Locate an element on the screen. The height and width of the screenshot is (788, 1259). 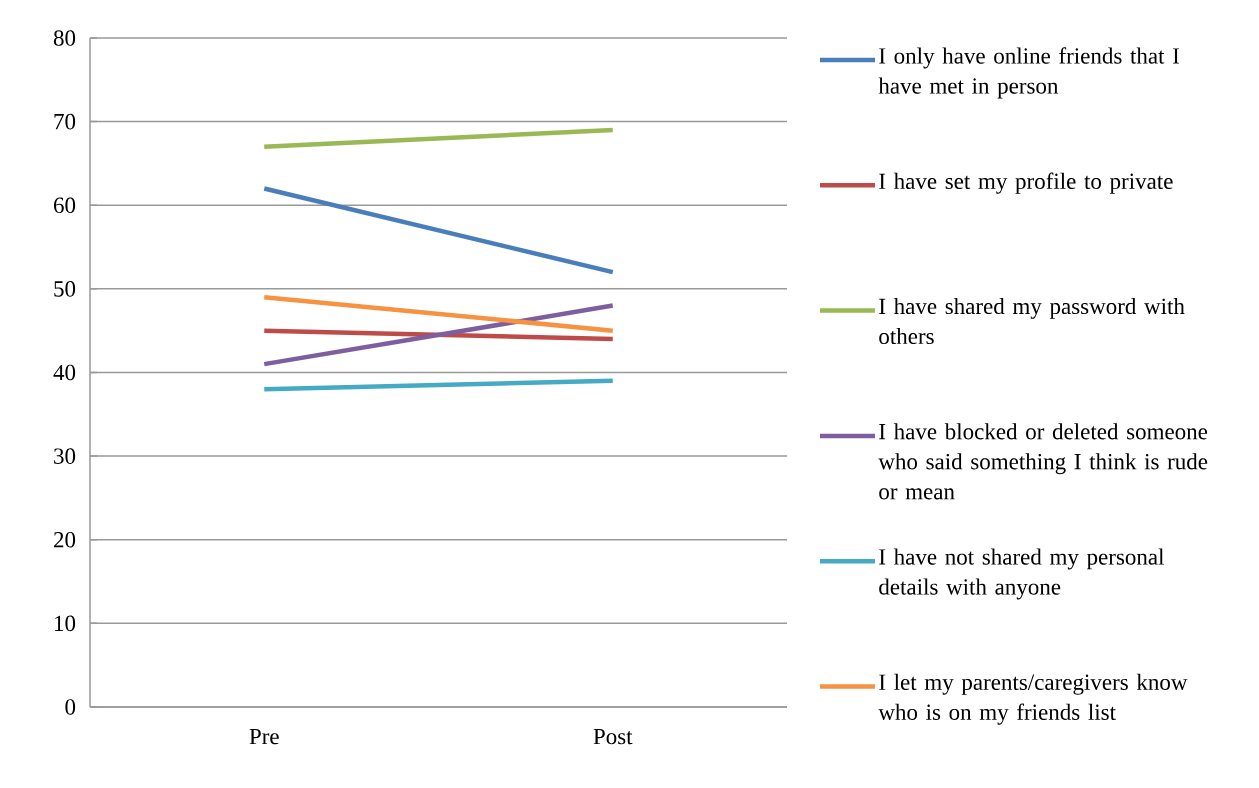
legend-label: I have blocked or deleted someone who said something I think is rude or mean is located at coordinates (1043, 461).